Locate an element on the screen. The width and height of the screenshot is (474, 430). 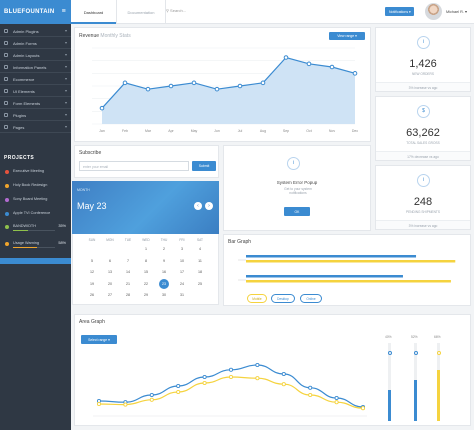
calendar-day: 20 is located at coordinates (110, 283).